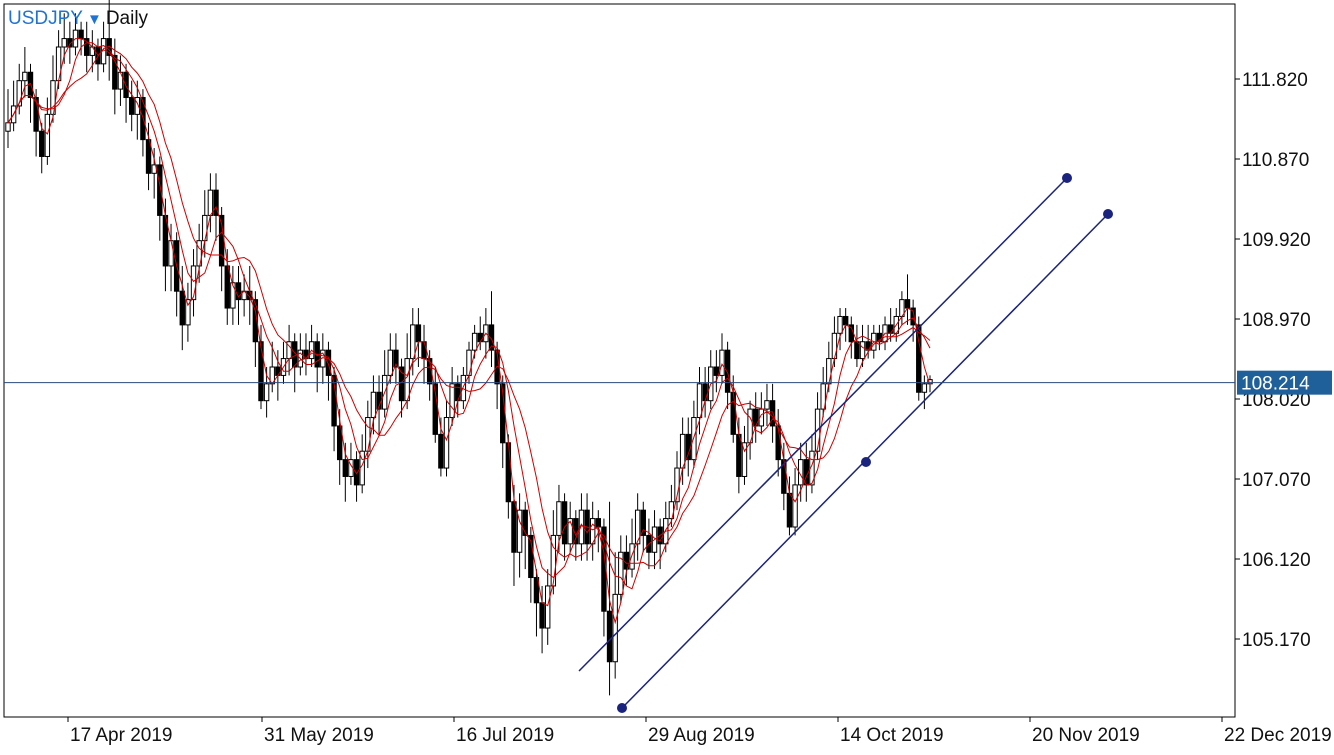 The width and height of the screenshot is (1334, 755). What do you see at coordinates (1276, 560) in the screenshot?
I see `y-tick-label: 106.120` at bounding box center [1276, 560].